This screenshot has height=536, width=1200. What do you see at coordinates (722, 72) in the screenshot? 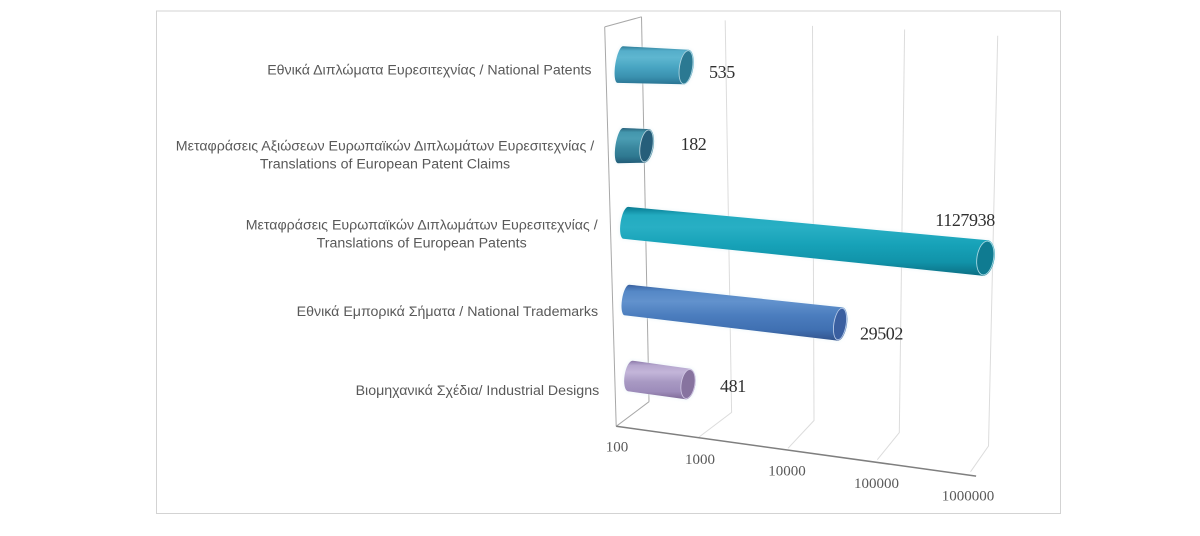
I see `svg-text: 535` at bounding box center [722, 72].